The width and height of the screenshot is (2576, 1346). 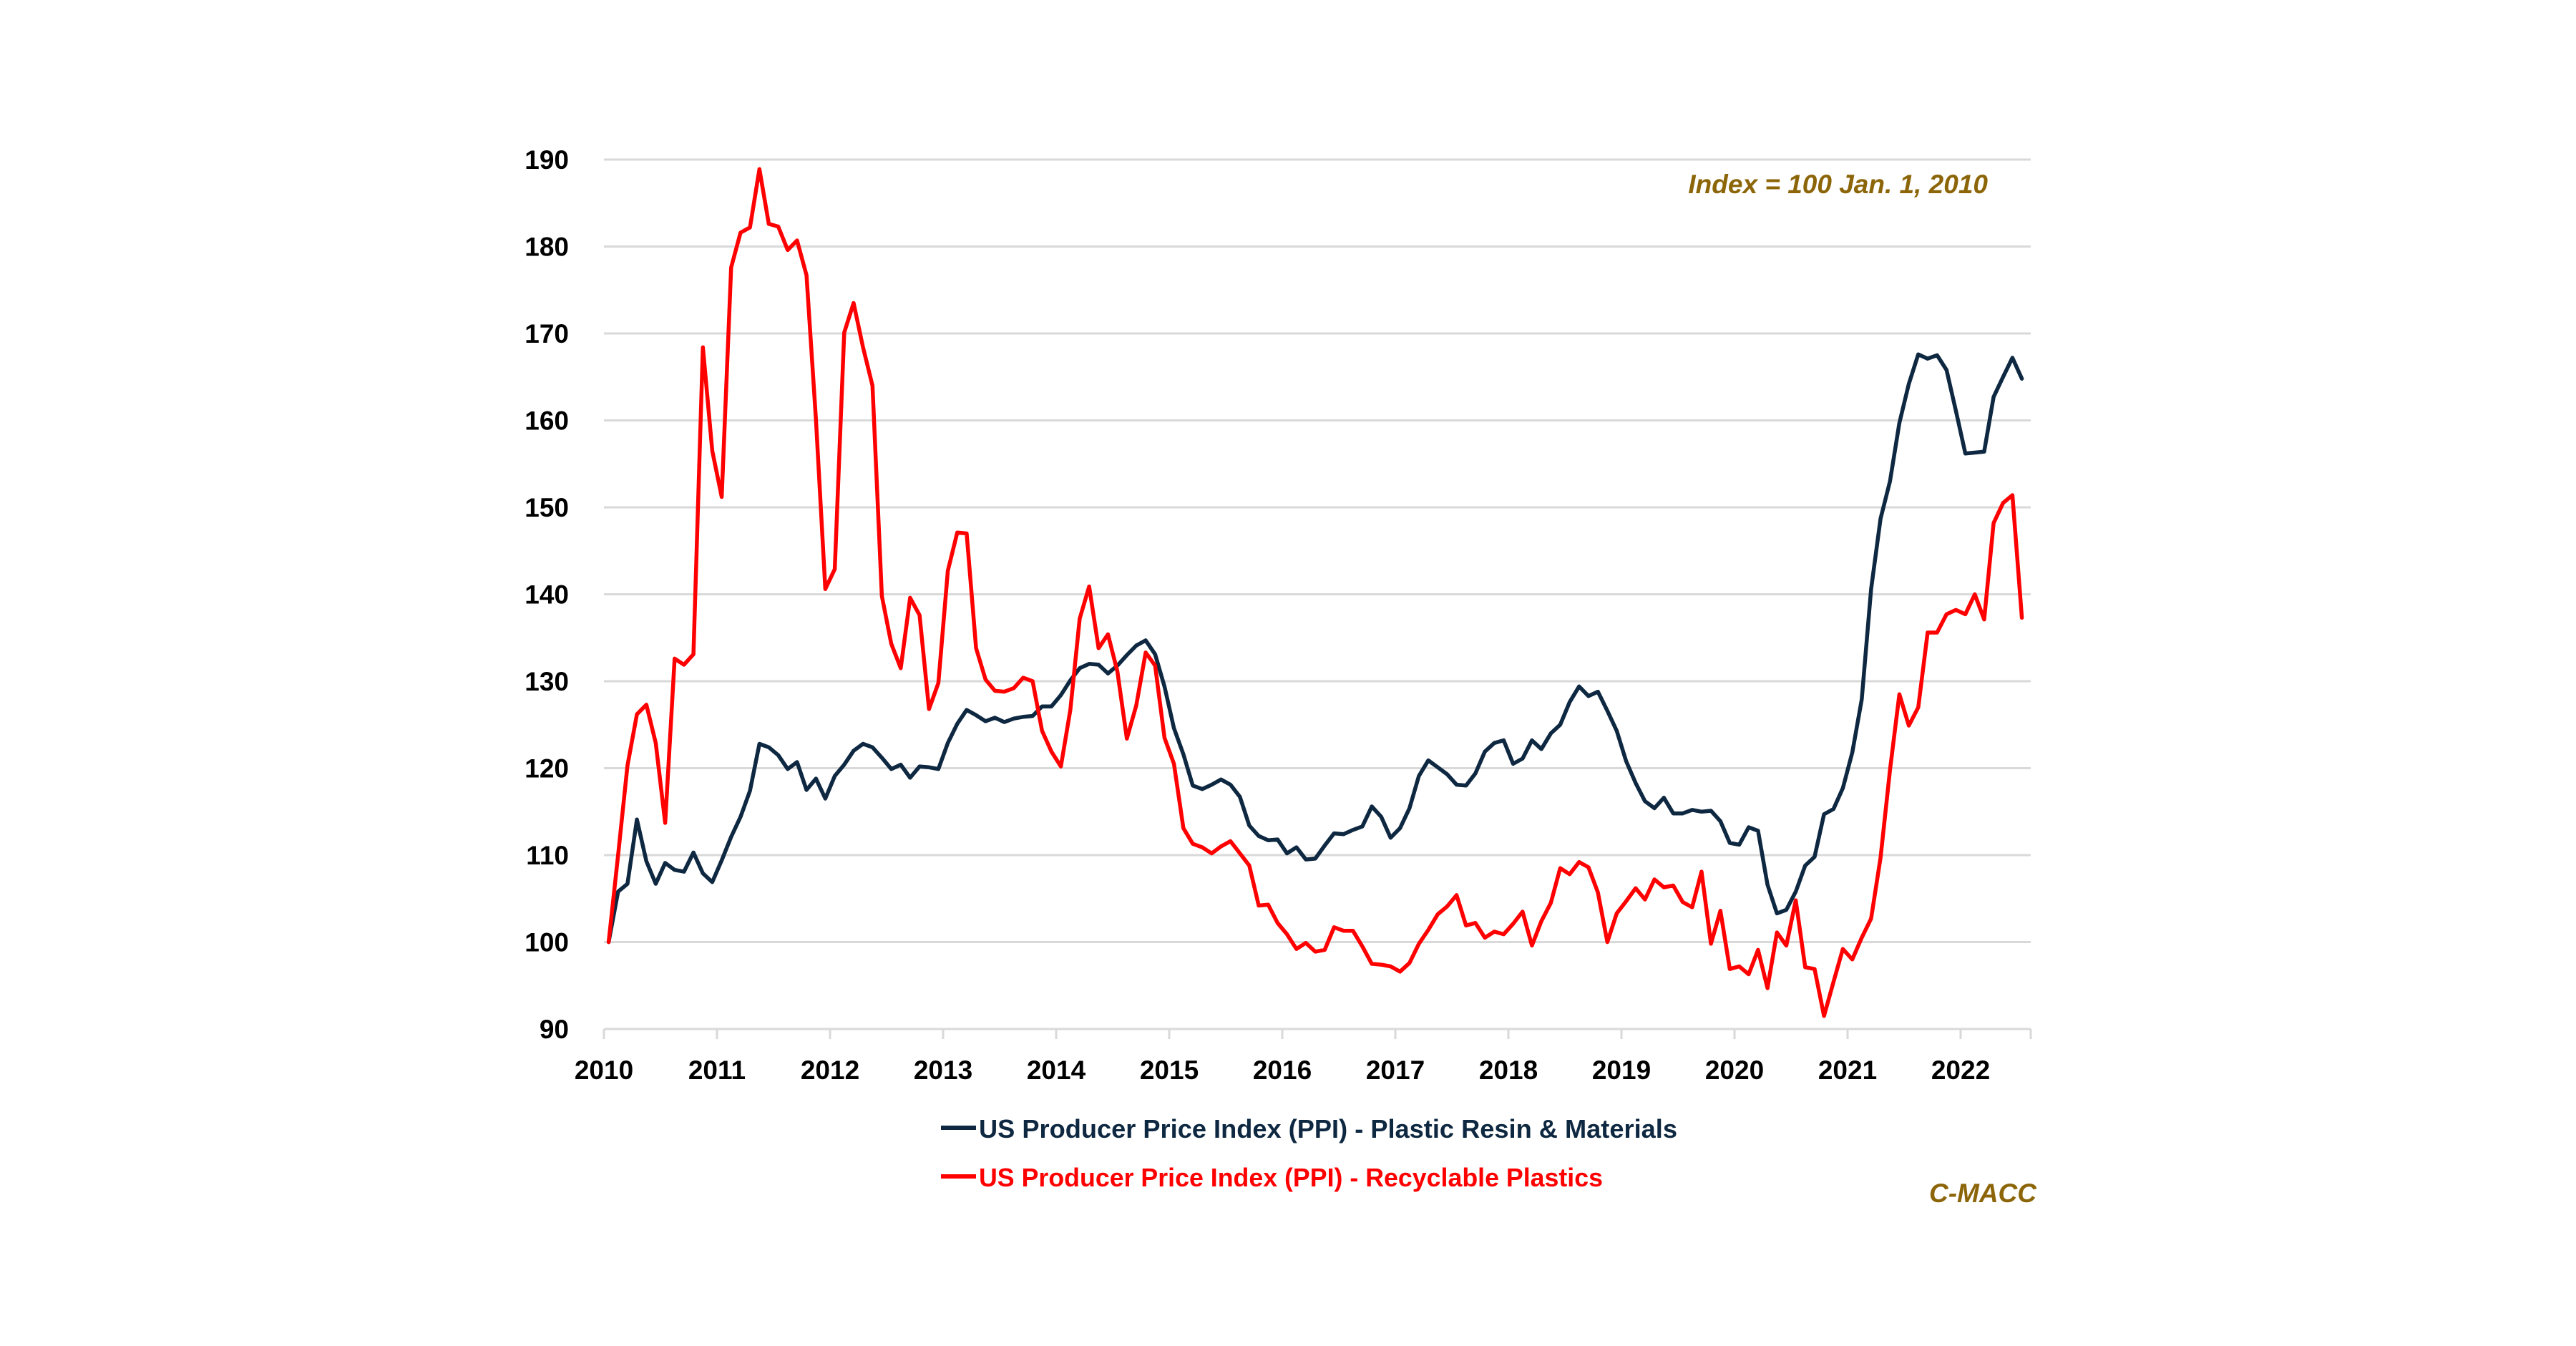 I want to click on y-tick-label: 190, so click(x=547, y=160).